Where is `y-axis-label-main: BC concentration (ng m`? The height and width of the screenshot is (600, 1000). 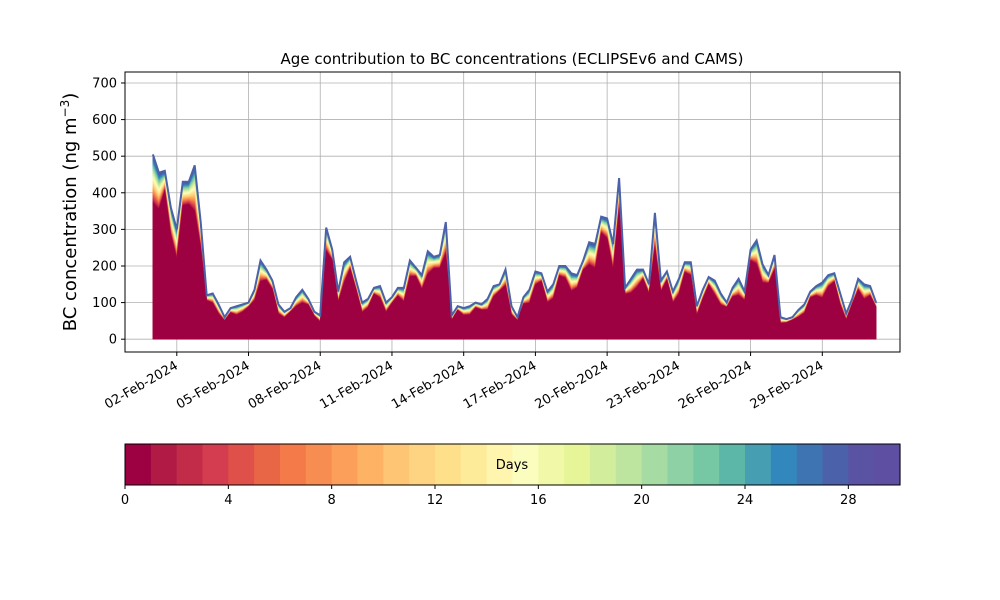 y-axis-label-main: BC concentration (ng m is located at coordinates (70, 224).